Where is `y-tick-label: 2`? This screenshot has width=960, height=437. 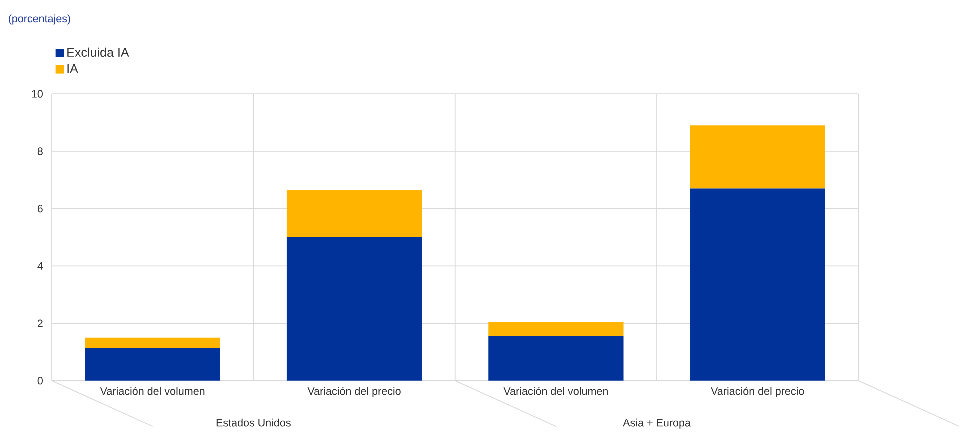
y-tick-label: 2 is located at coordinates (40, 324).